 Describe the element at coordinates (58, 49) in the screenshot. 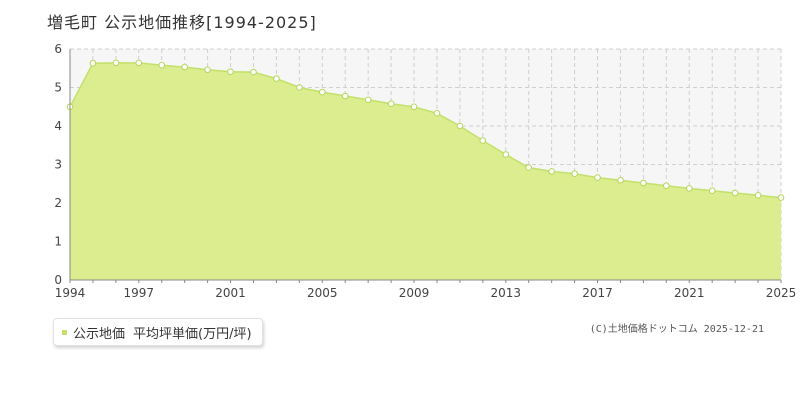

I see `y-tick-label: 6` at that location.